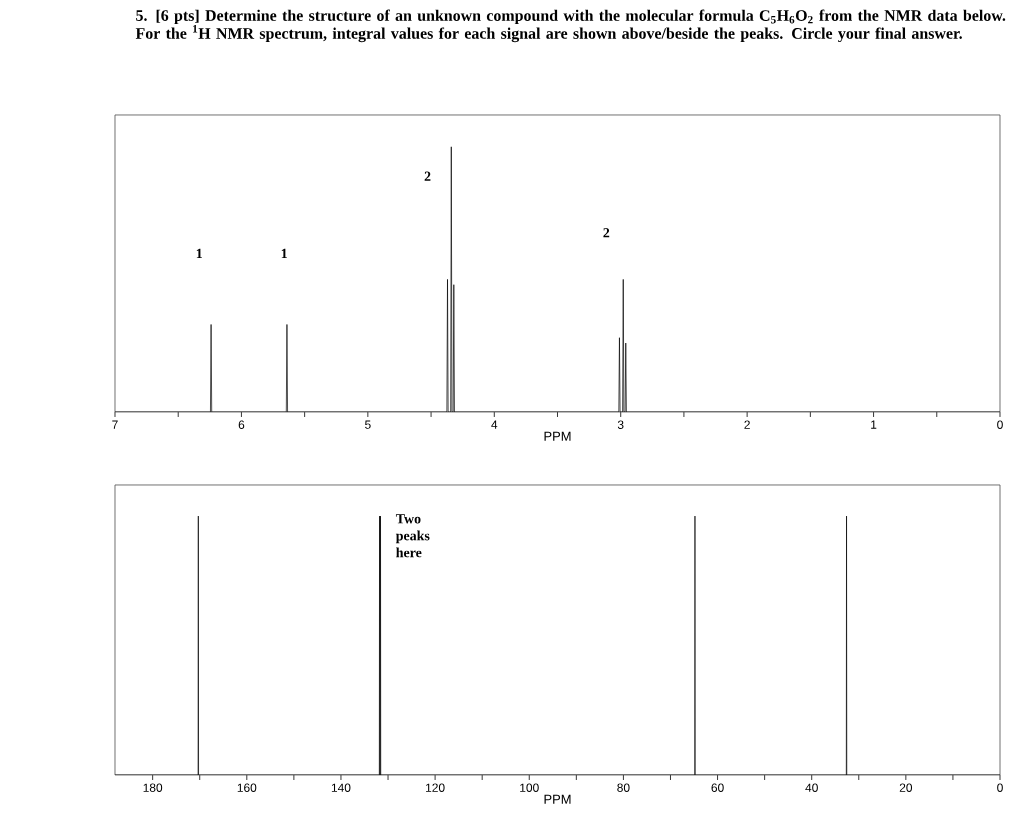 Image resolution: width=1024 pixels, height=835 pixels. Describe the element at coordinates (906, 787) in the screenshot. I see `x-tick-label: 20` at that location.